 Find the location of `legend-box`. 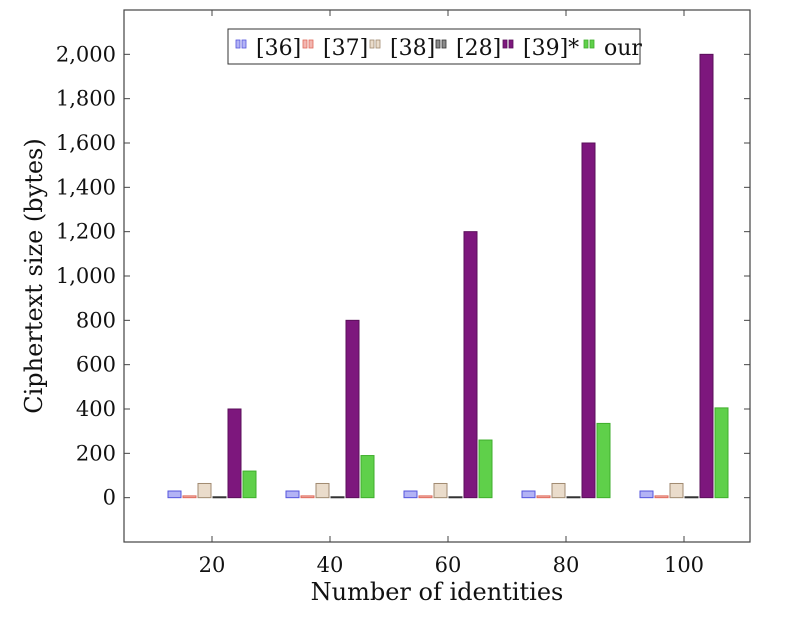

legend-box is located at coordinates (434, 46).